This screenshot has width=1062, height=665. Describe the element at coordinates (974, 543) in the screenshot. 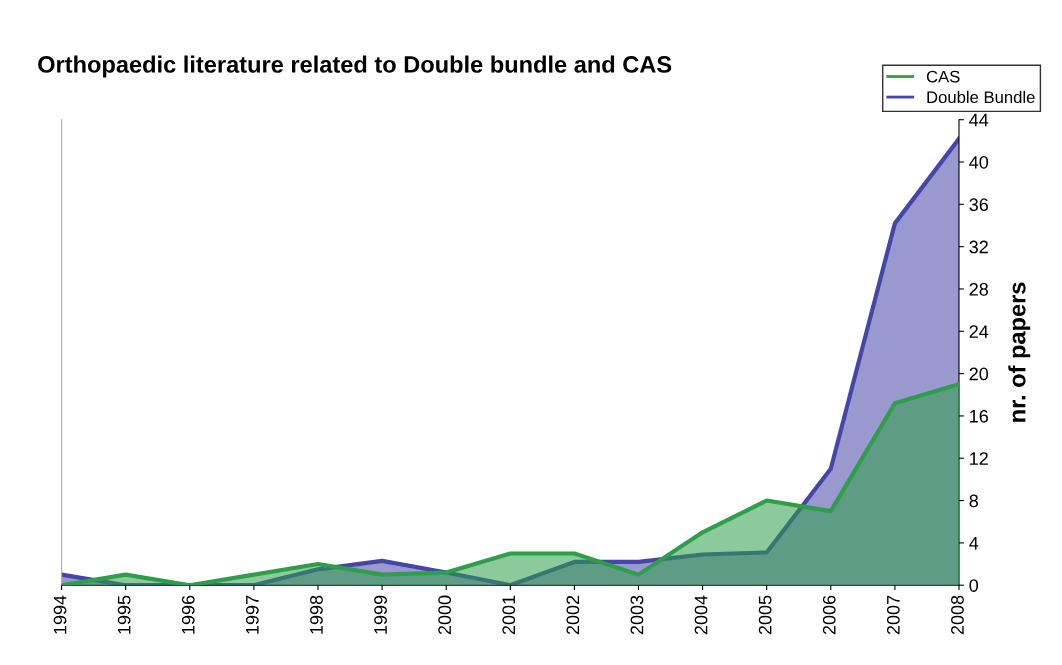

I see `y-tick-label: 4` at that location.